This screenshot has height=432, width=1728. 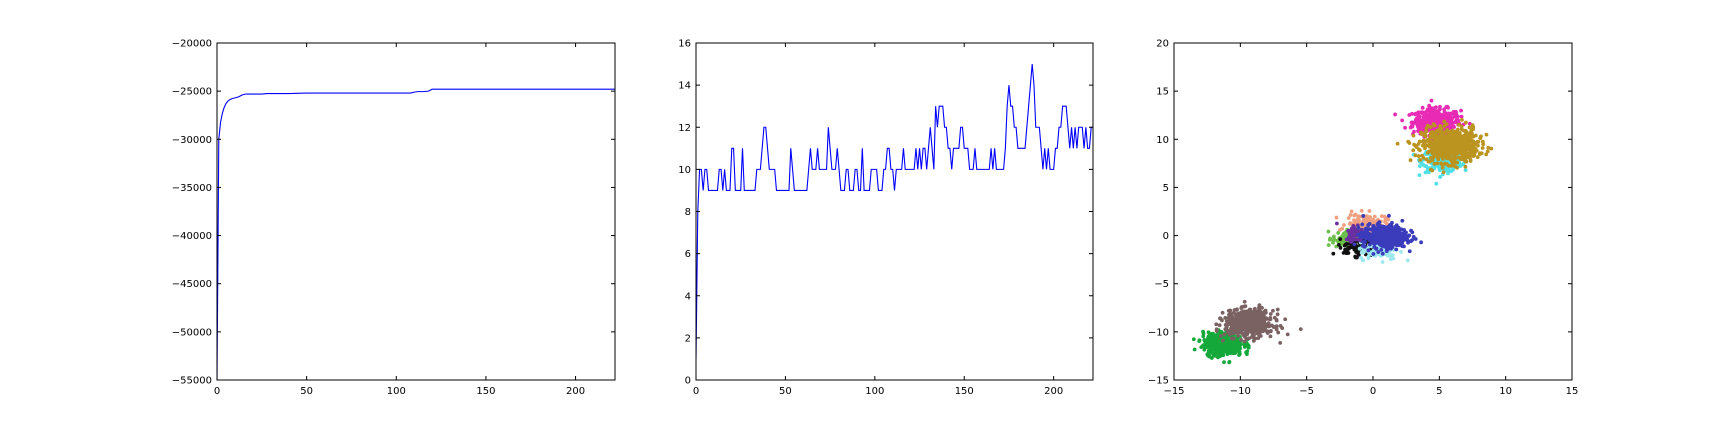 I want to click on y-tick-label: 6, so click(x=688, y=254).